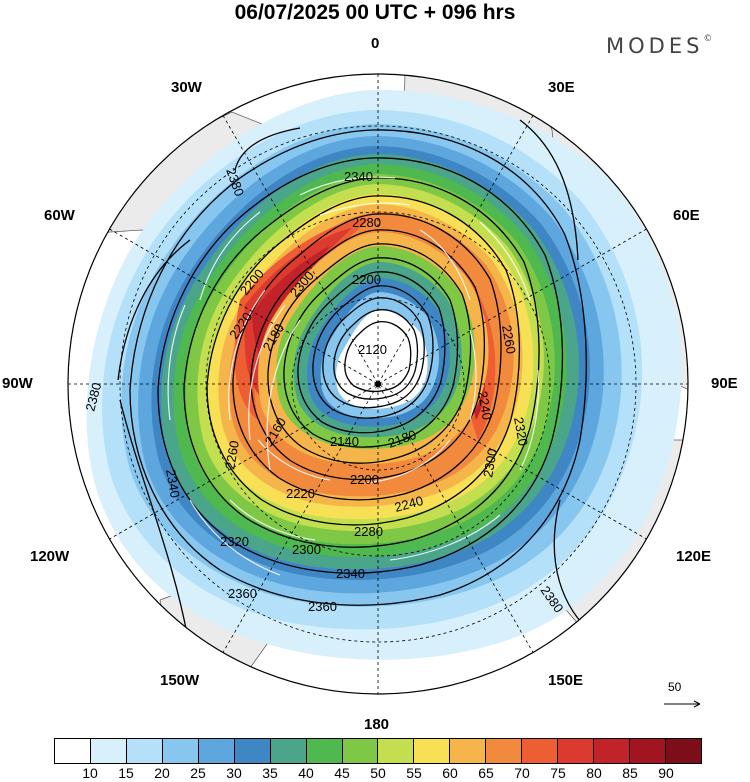  Describe the element at coordinates (377, 724) in the screenshot. I see `lon-label-180: 180` at that location.